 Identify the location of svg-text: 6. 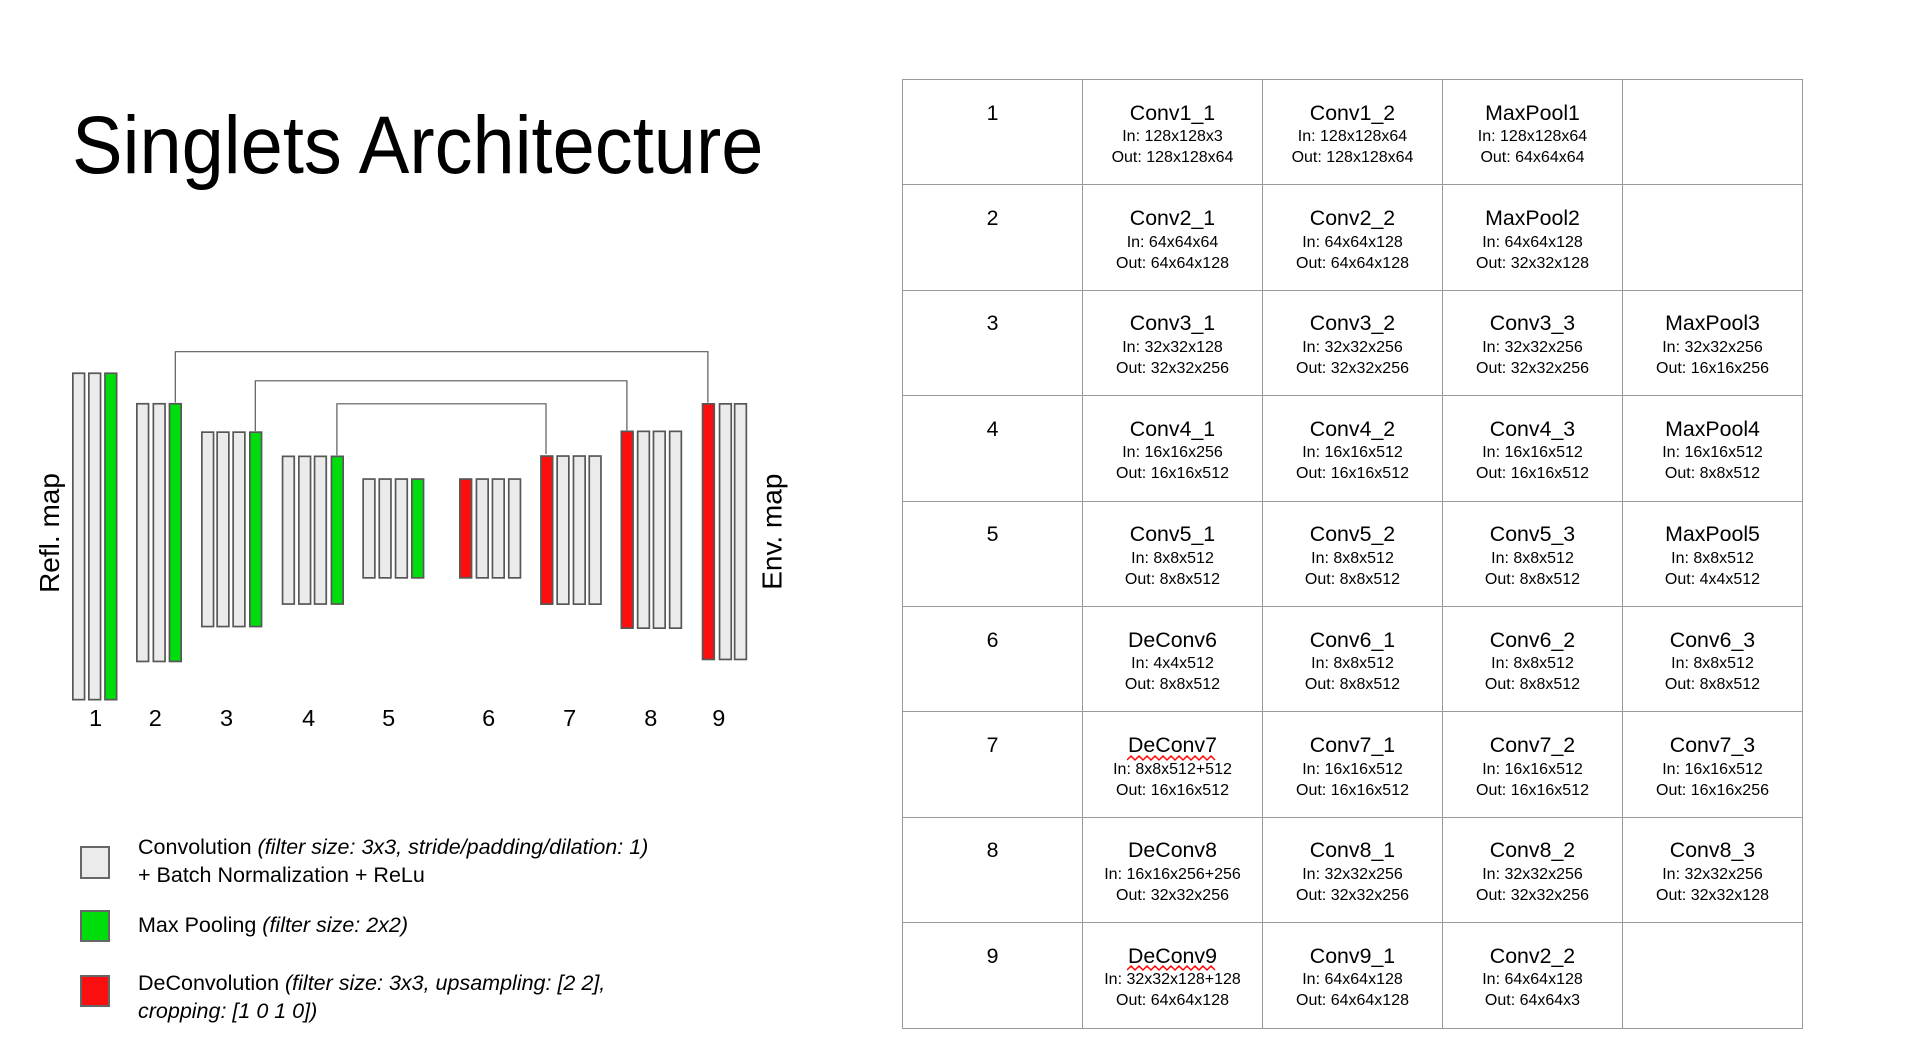
(488, 718).